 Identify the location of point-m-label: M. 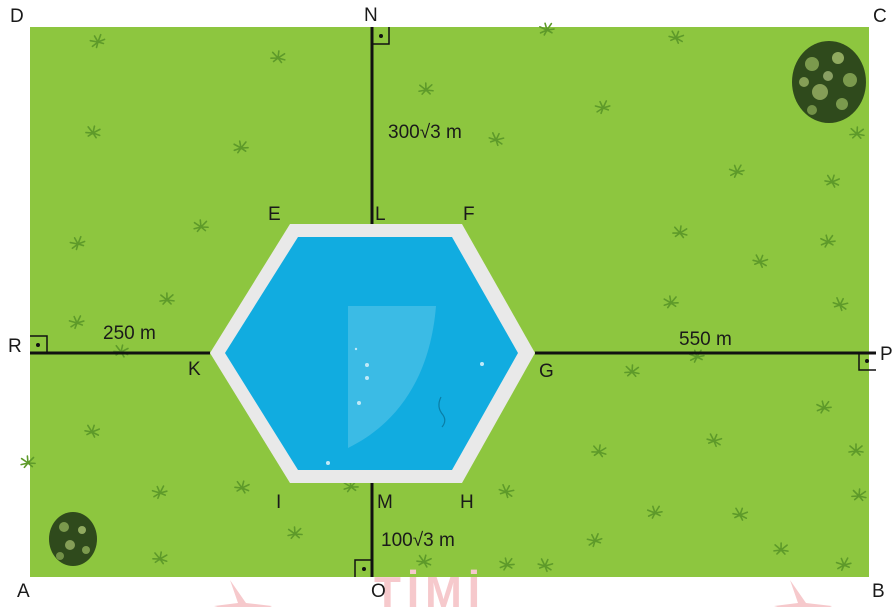
(385, 502).